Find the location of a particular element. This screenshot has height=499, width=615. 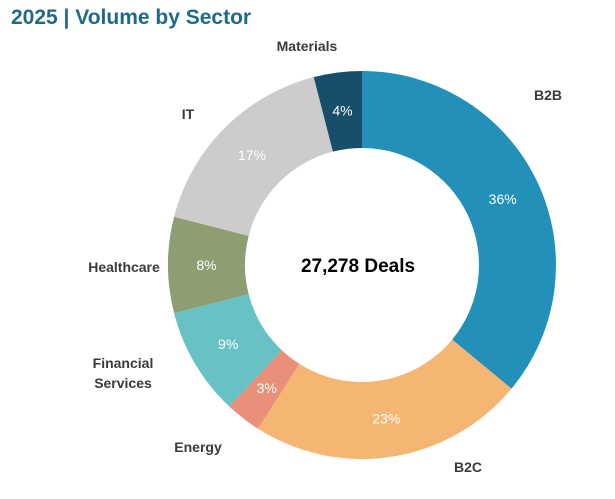

percent-label-materials: 4% is located at coordinates (342, 111).